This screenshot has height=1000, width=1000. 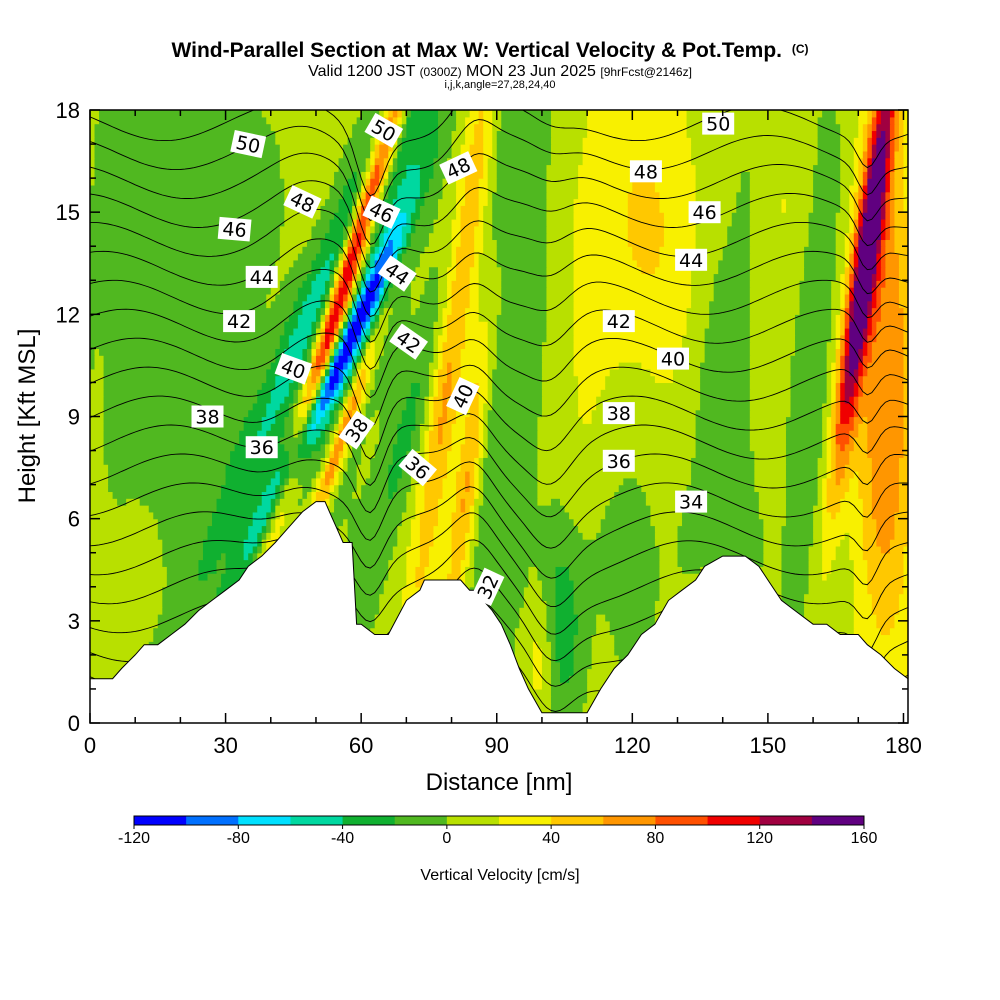 I want to click on theta-contour-line, so click(x=499, y=505).